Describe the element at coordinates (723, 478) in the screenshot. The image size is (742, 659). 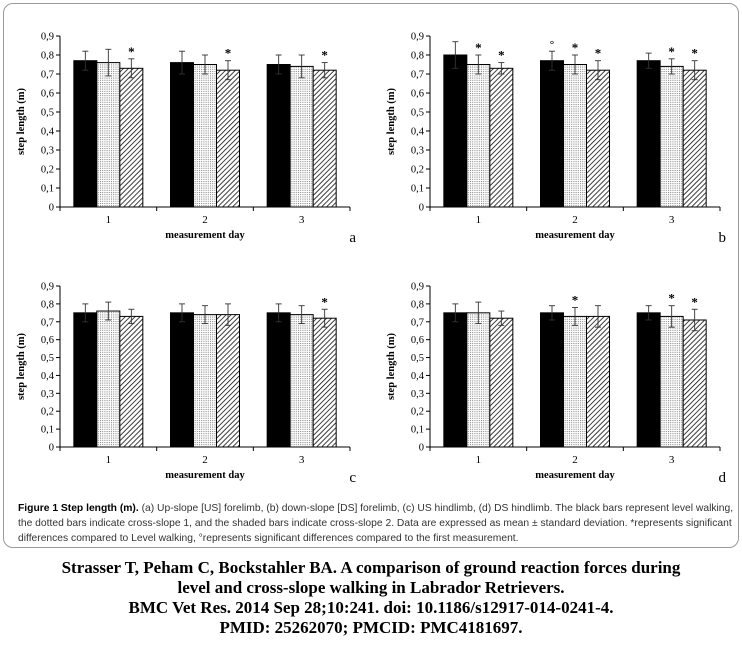
I see `panel-label: d` at that location.